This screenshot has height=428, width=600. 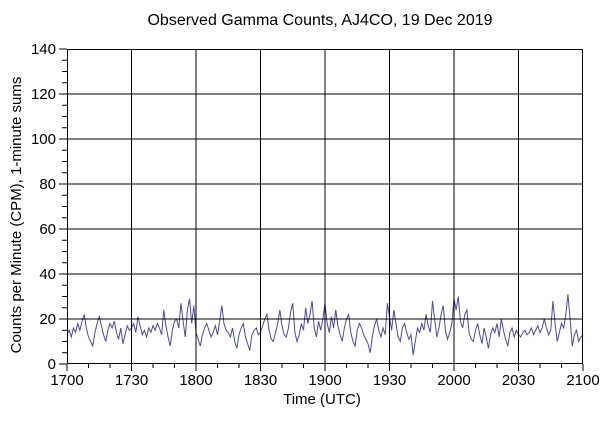 I want to click on x-tick-label: 1800, so click(x=195, y=380).